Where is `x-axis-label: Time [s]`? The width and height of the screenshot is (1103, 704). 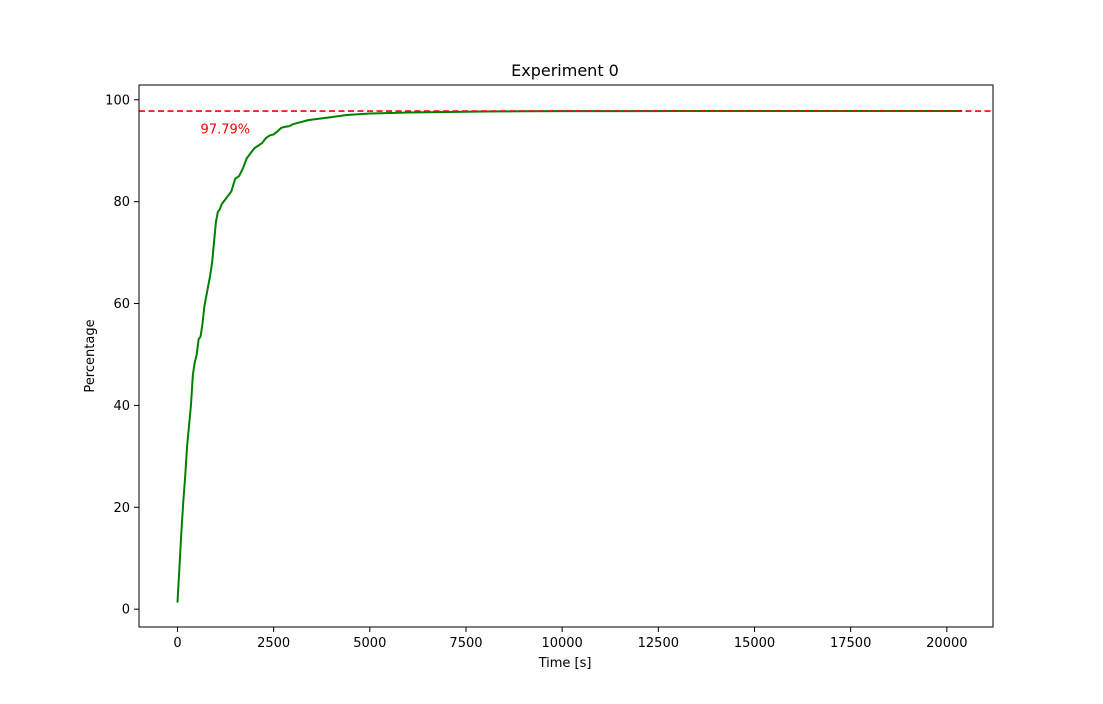
x-axis-label: Time [s] is located at coordinates (565, 663).